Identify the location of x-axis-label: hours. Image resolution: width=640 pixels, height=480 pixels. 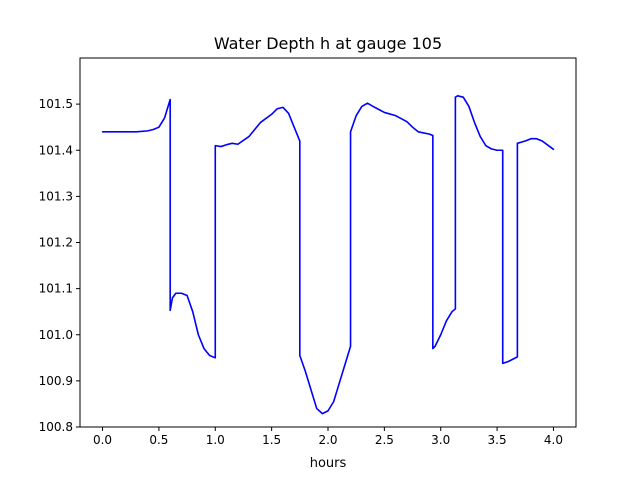
(328, 463).